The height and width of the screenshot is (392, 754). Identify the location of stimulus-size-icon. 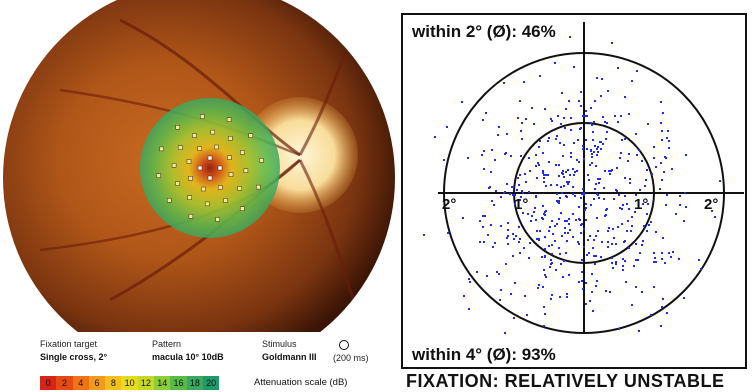
(344, 345).